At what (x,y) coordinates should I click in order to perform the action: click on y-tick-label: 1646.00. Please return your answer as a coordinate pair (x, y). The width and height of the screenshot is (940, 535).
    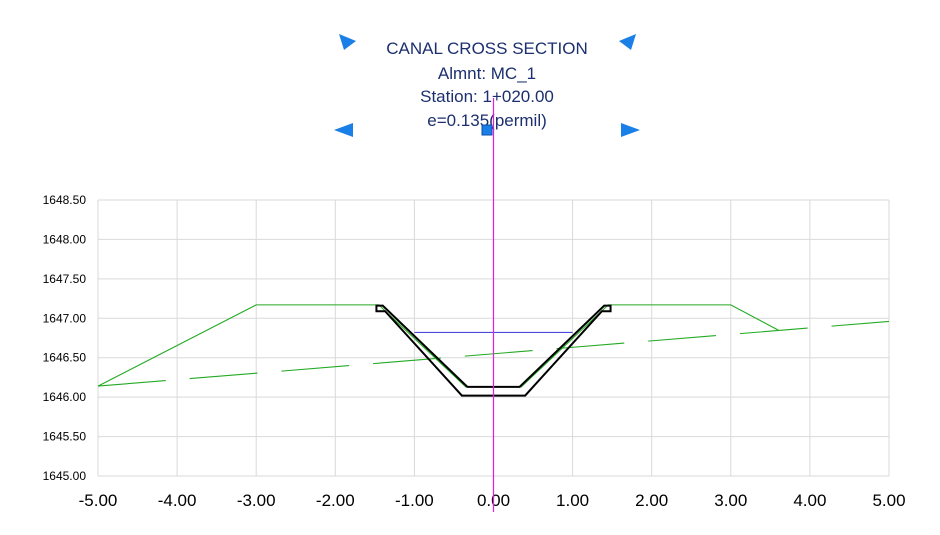
    Looking at the image, I should click on (65, 397).